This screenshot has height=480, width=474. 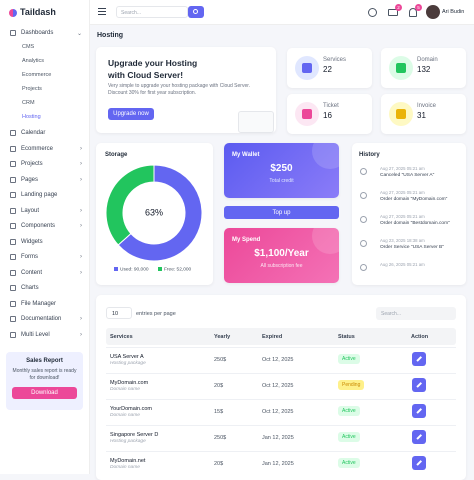 What do you see at coordinates (127, 357) in the screenshot?
I see `service-name: USA Server A` at bounding box center [127, 357].